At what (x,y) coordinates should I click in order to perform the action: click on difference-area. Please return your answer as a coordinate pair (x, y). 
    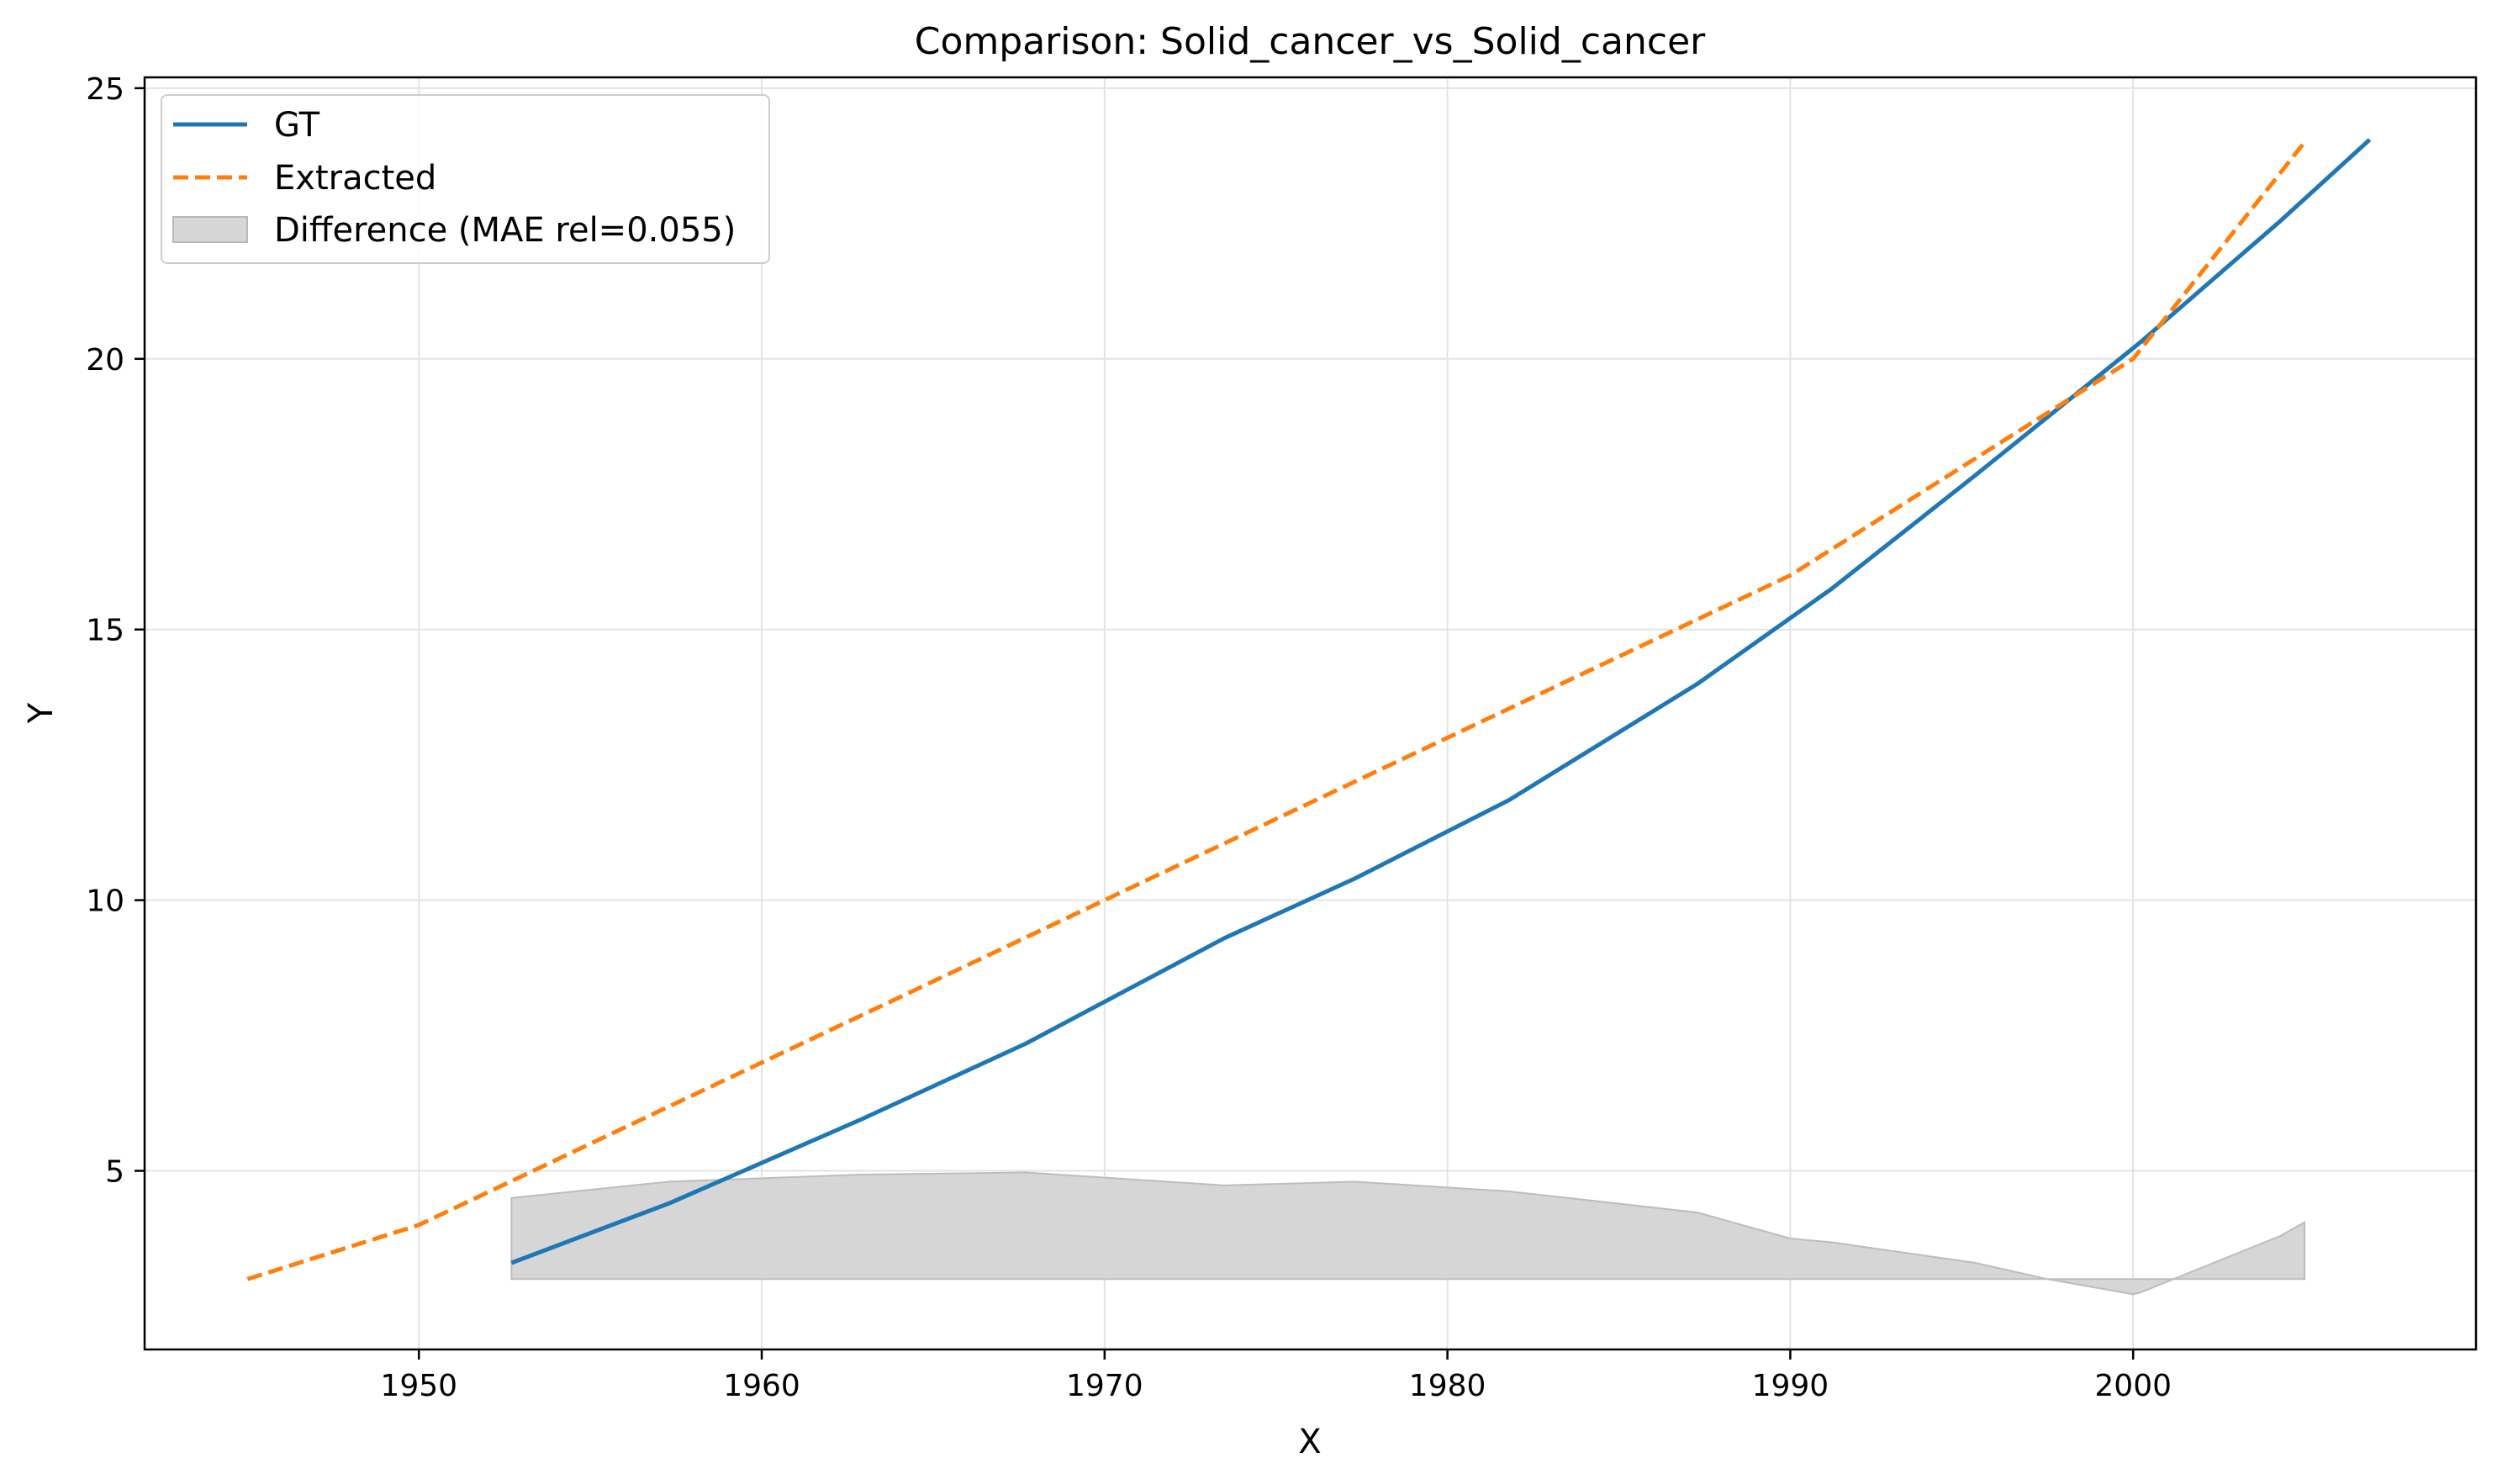
    Looking at the image, I should click on (1408, 1233).